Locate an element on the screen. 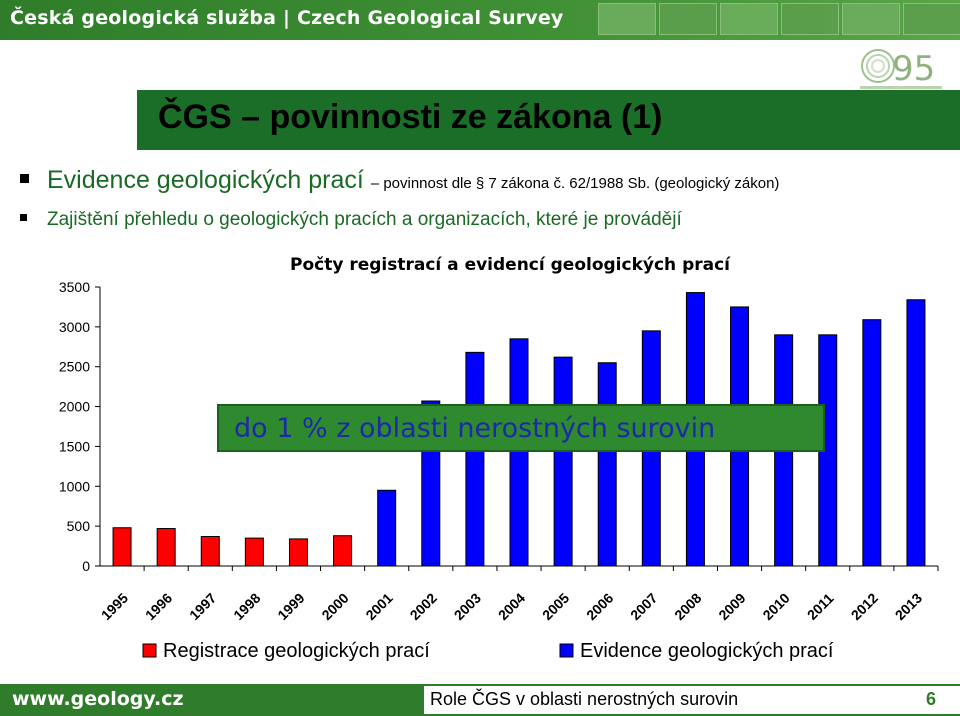 The image size is (960, 716). bar-1998 is located at coordinates (254, 552).